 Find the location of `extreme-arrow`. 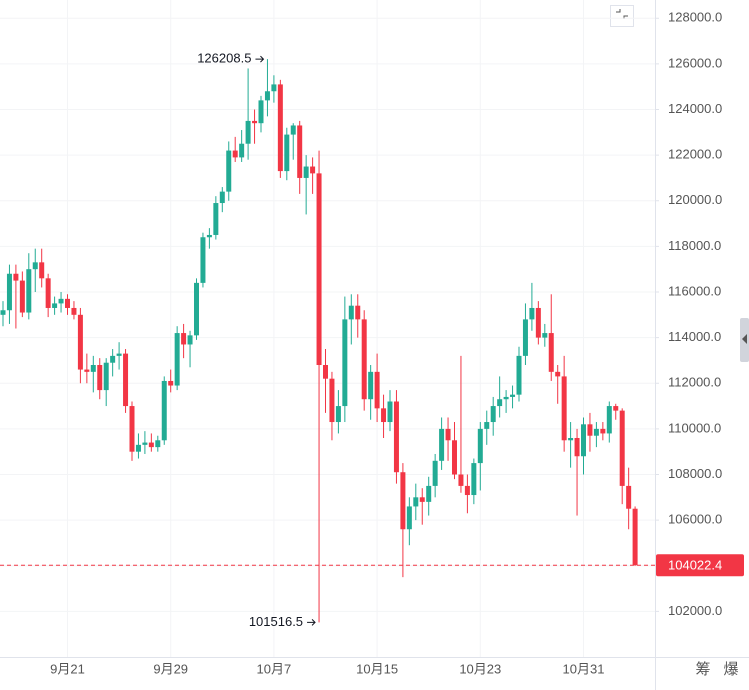

extreme-arrow is located at coordinates (260, 59).